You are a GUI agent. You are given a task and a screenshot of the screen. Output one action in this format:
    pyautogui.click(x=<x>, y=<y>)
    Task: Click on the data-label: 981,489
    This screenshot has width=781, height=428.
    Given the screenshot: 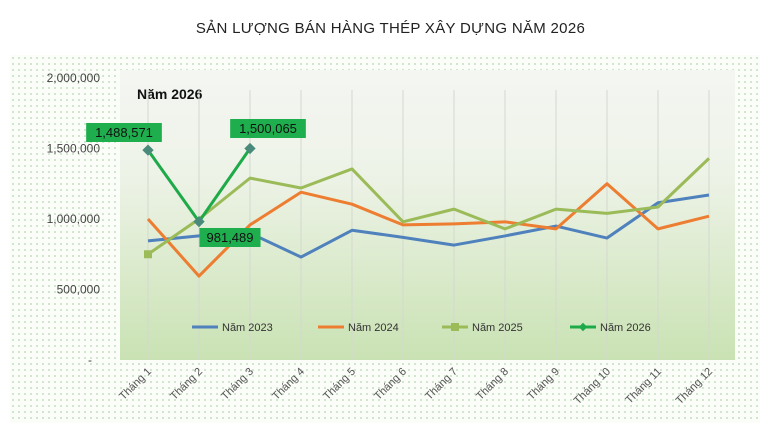 What is the action you would take?
    pyautogui.click(x=230, y=237)
    